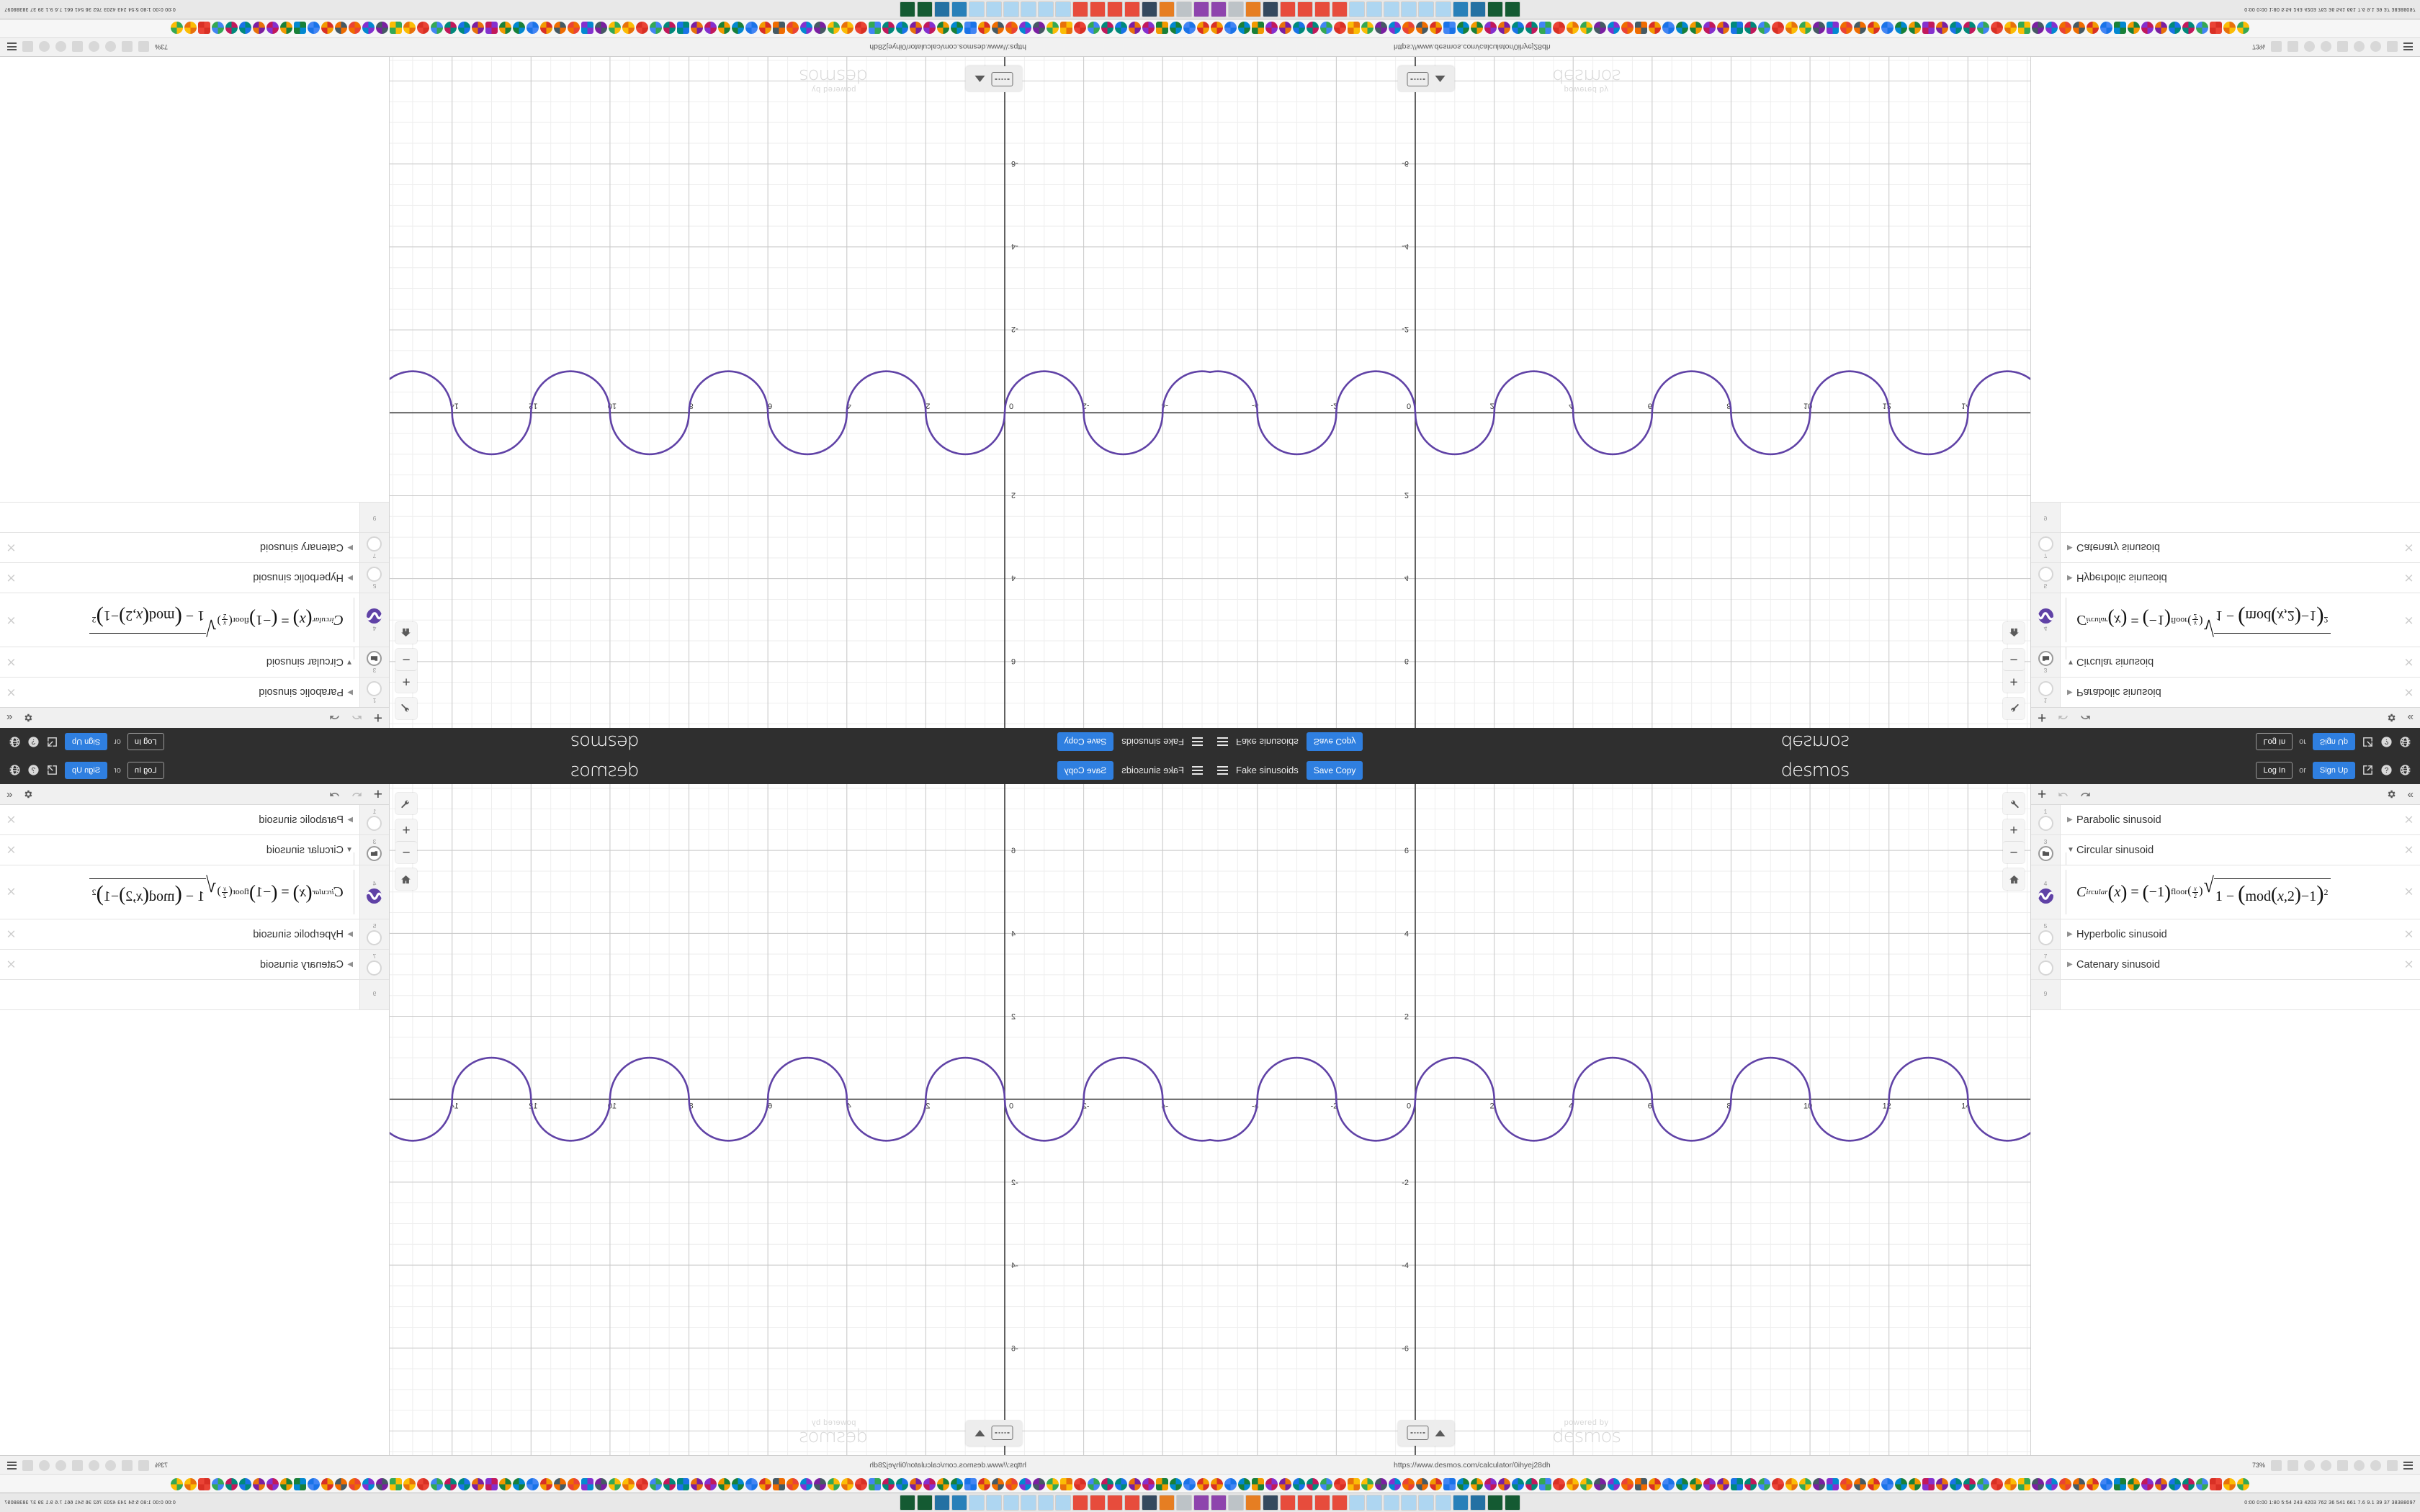 The width and height of the screenshot is (2420, 1512). What do you see at coordinates (350, 820) in the screenshot?
I see `chevron-right-icon: ▶` at bounding box center [350, 820].